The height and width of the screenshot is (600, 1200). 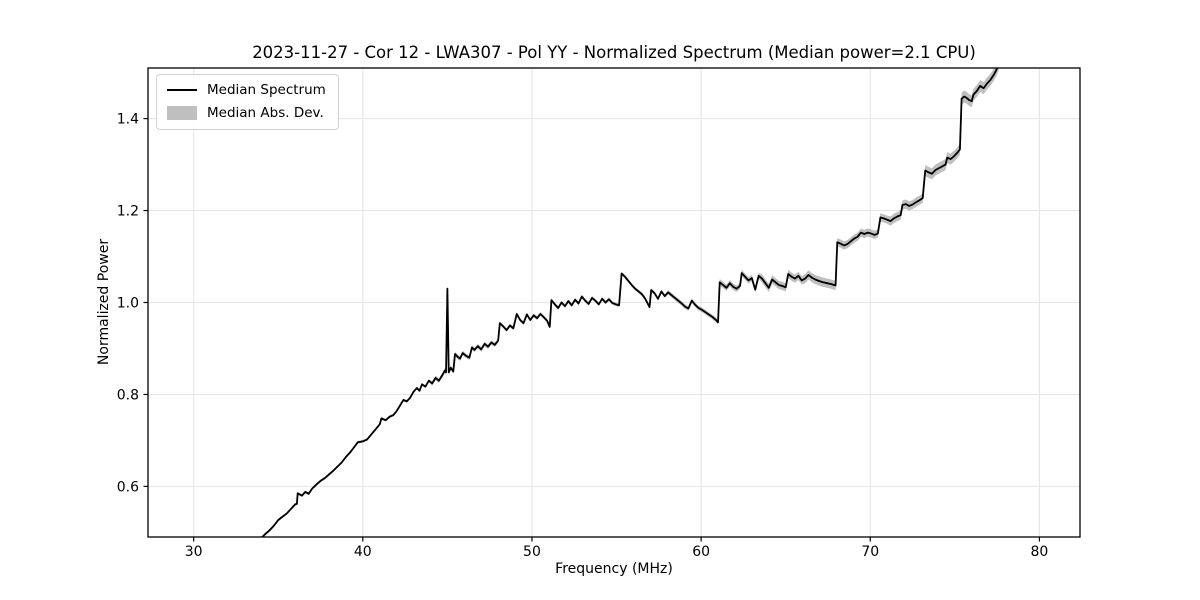 I want to click on legend-item-median-abs-dev: Median Abs. Dev., so click(x=246, y=113).